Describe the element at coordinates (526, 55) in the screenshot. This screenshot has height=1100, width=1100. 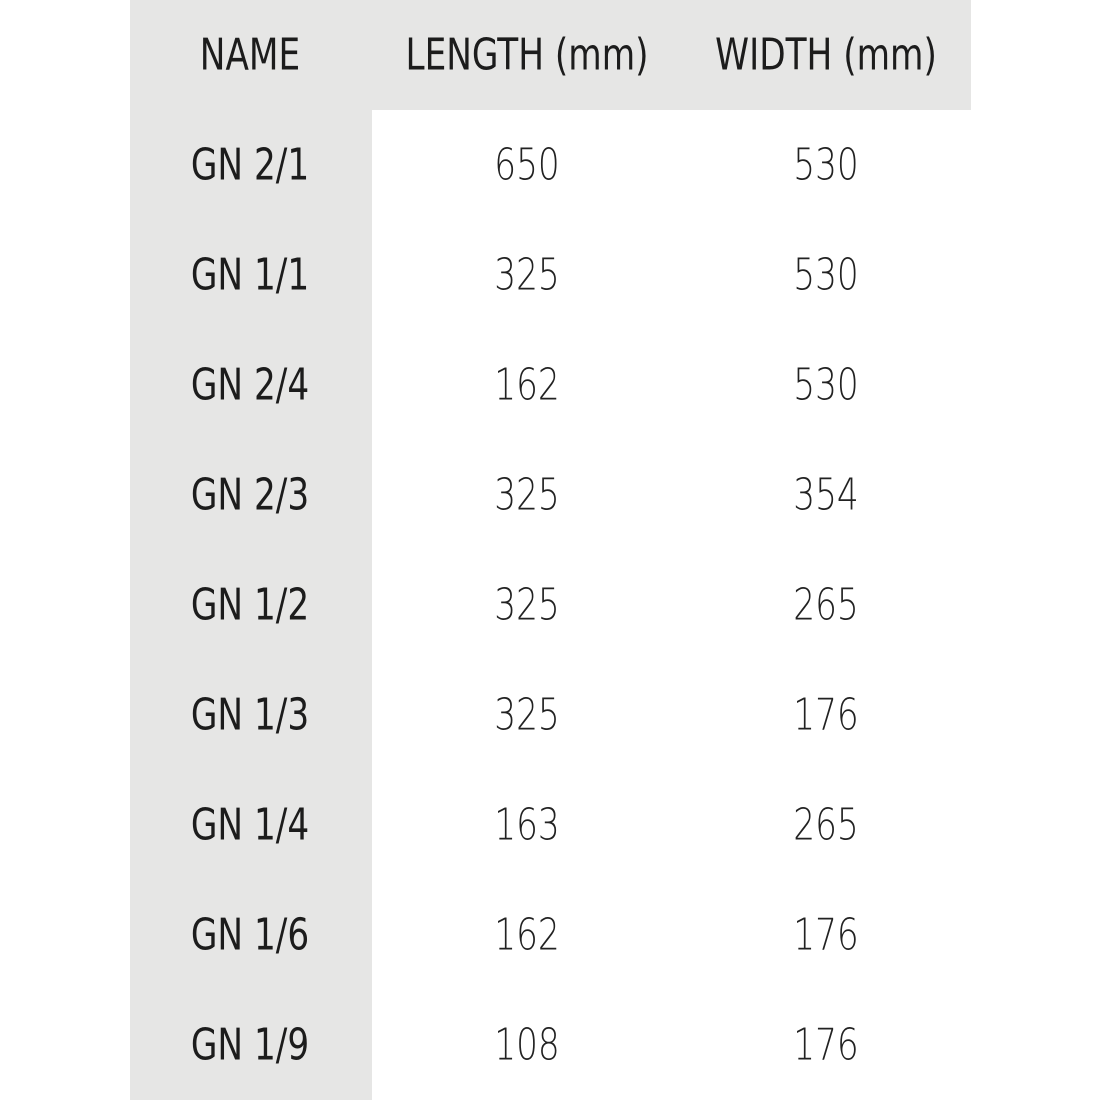
I see `column-header: LENGTH (mm)` at that location.